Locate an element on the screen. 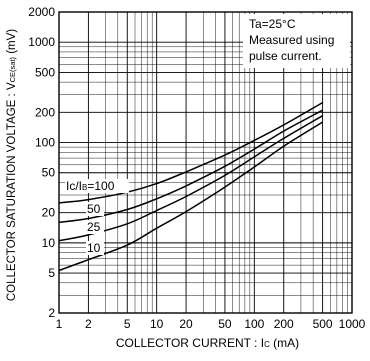  x-tick-label: 5 is located at coordinates (127, 324).